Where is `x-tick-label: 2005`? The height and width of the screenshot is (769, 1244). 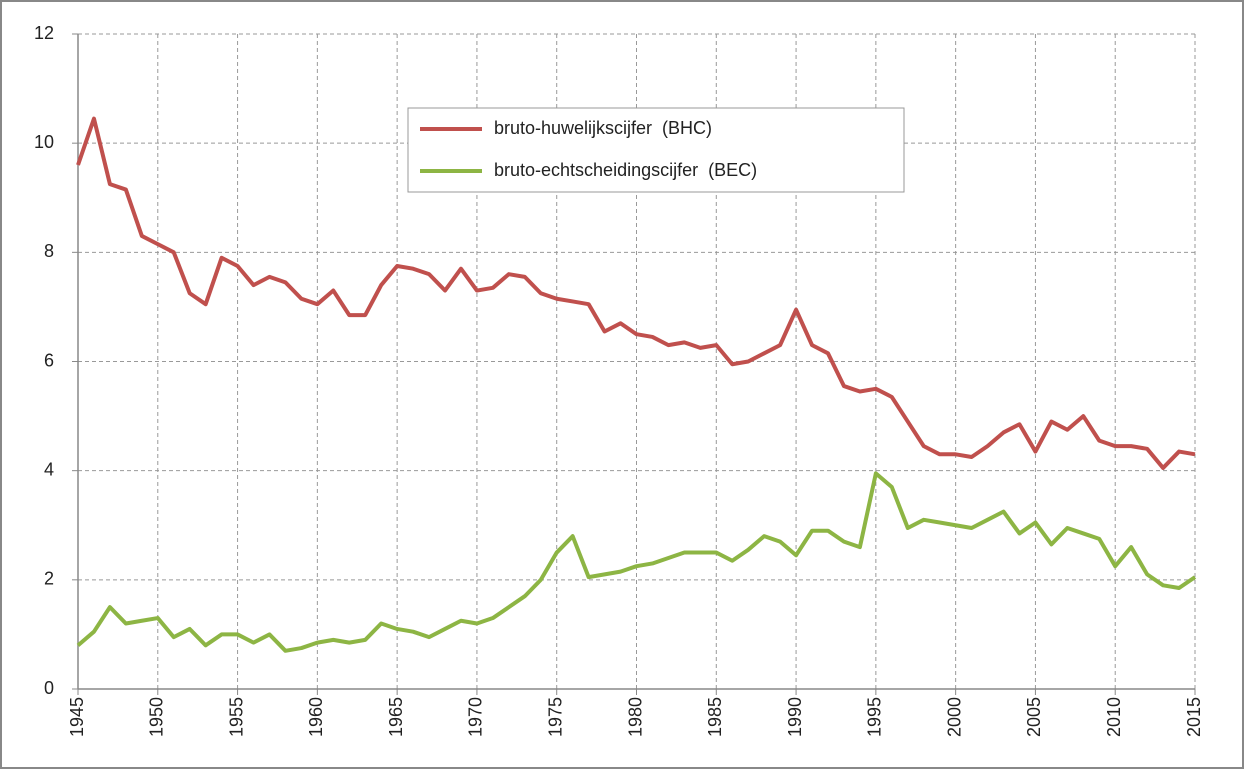
x-tick-label: 2005 is located at coordinates (1034, 717).